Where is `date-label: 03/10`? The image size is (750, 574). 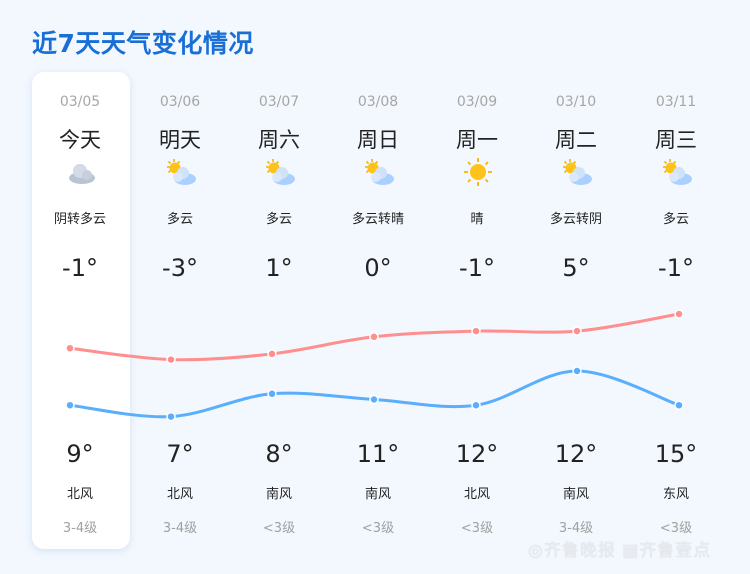 date-label: 03/10 is located at coordinates (576, 102).